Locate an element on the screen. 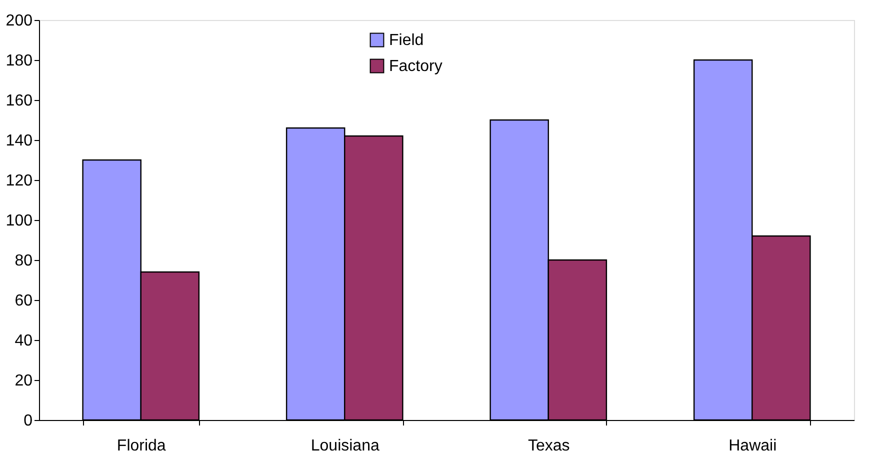 The height and width of the screenshot is (468, 889). y-tick-label: 140 is located at coordinates (19, 141).